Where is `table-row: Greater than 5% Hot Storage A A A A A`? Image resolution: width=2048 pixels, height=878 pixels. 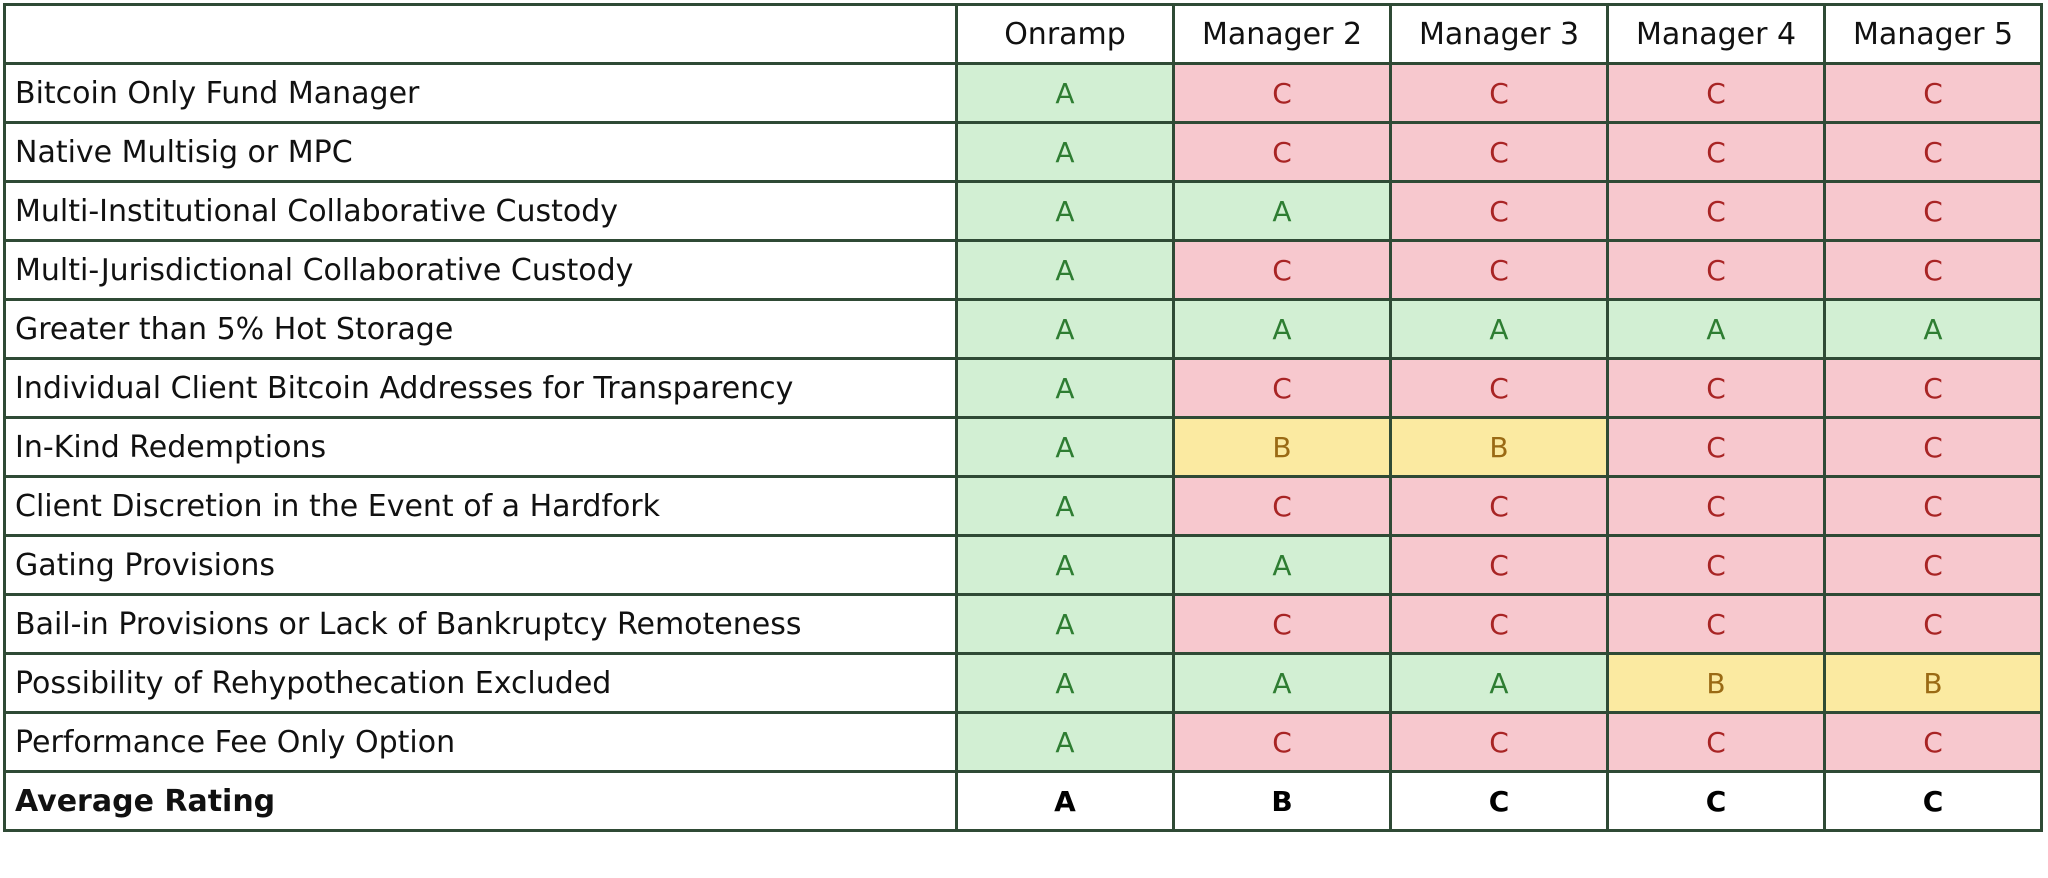
table-row: Greater than 5% Hot Storage A A A A A is located at coordinates (1023, 329).